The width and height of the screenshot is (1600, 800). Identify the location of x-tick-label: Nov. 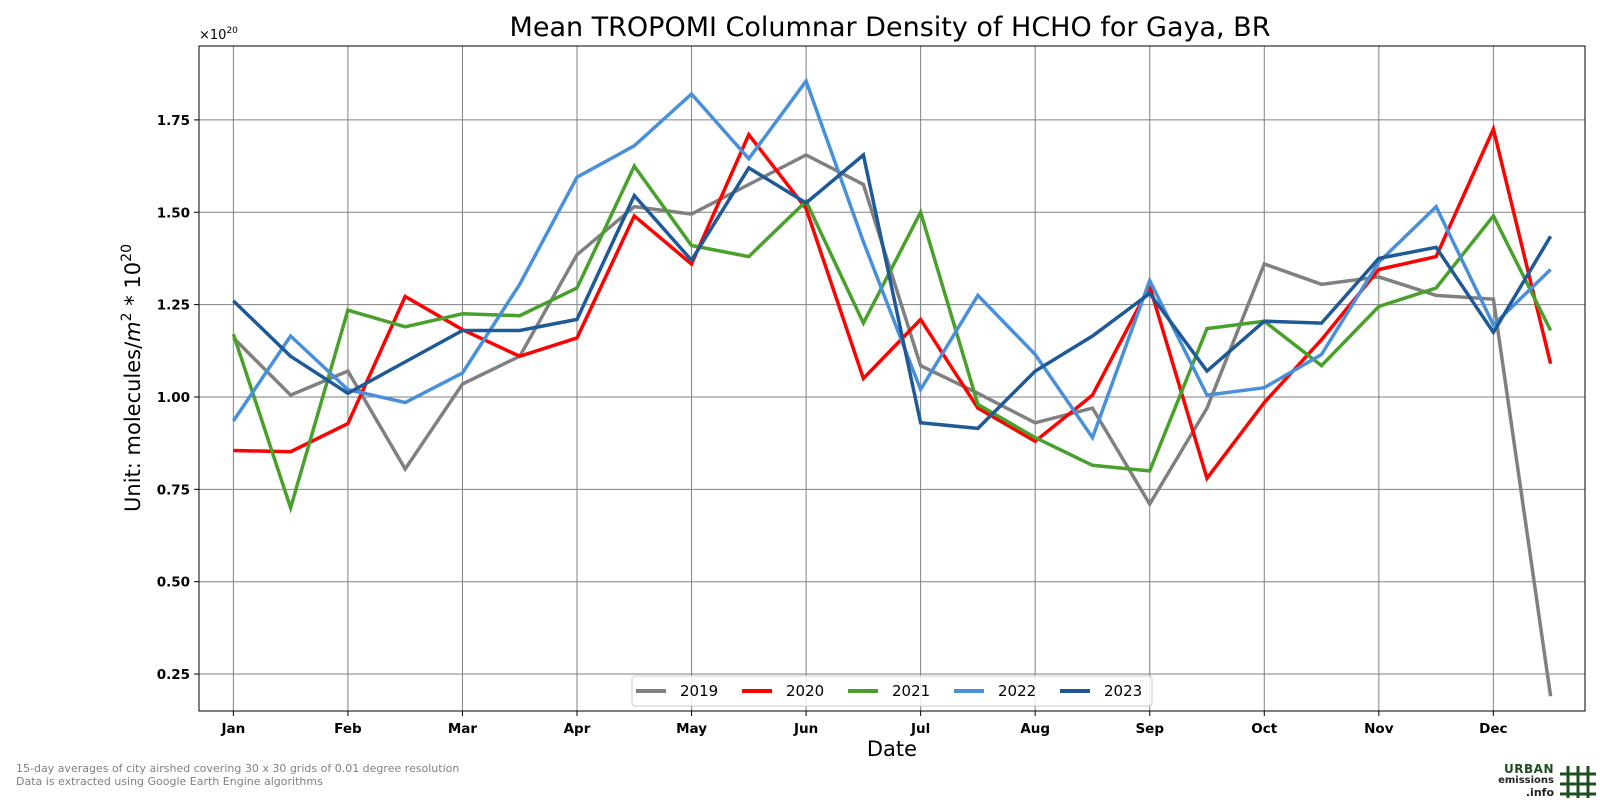
(1379, 729).